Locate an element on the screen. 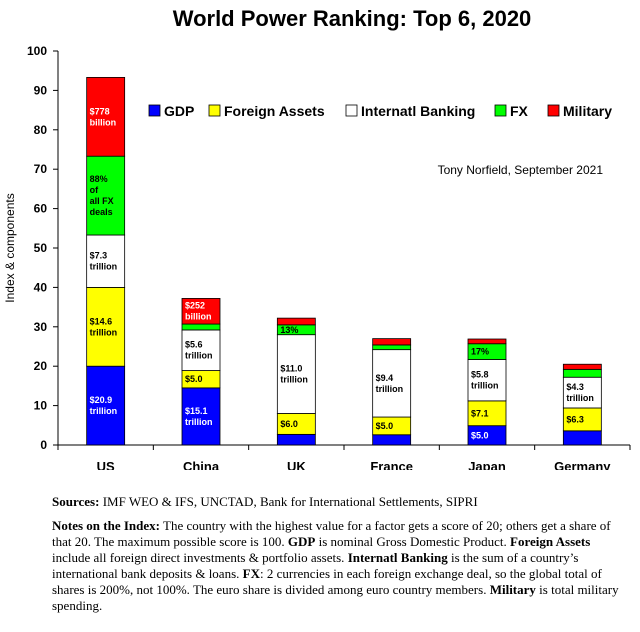 The image size is (640, 632). y-tick-label: 100 is located at coordinates (37, 51).